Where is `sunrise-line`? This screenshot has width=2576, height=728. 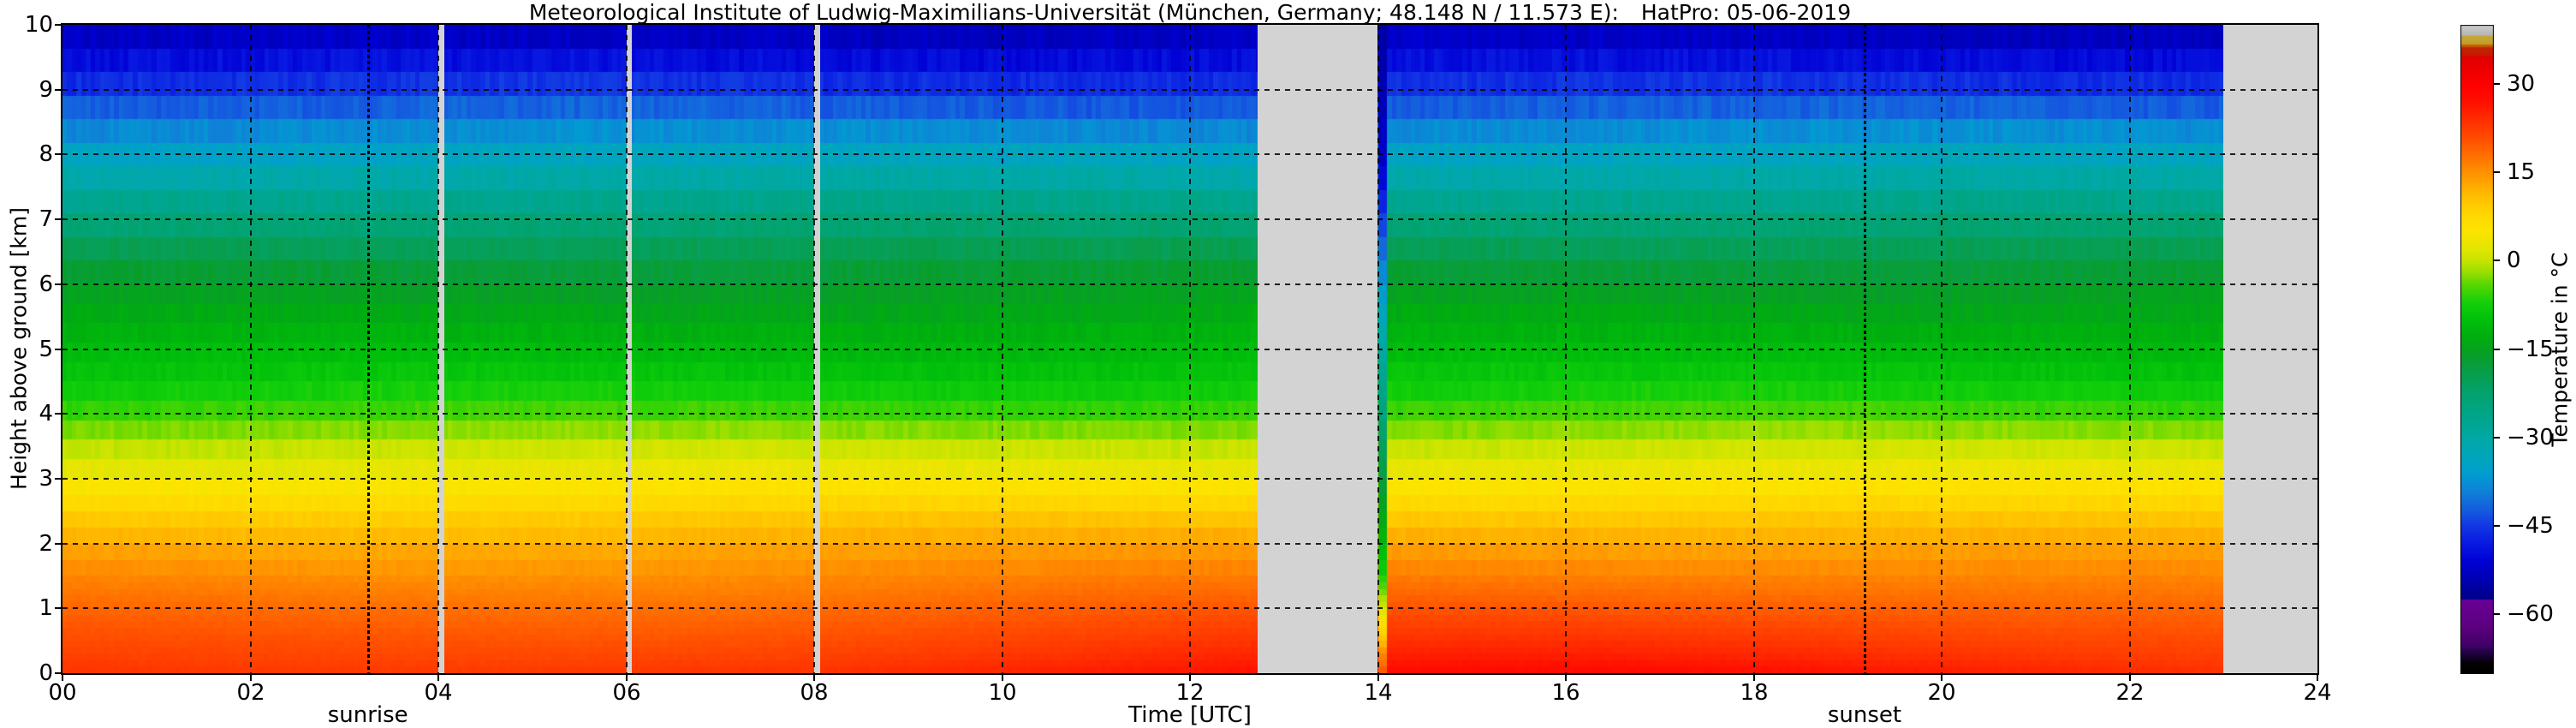 sunrise-line is located at coordinates (368, 349).